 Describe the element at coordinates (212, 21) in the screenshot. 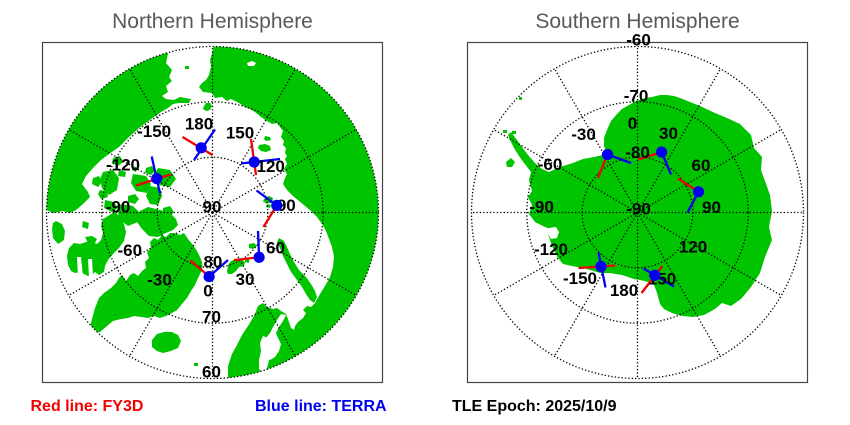

I see `svg-text: Northern Hemisphere` at that location.